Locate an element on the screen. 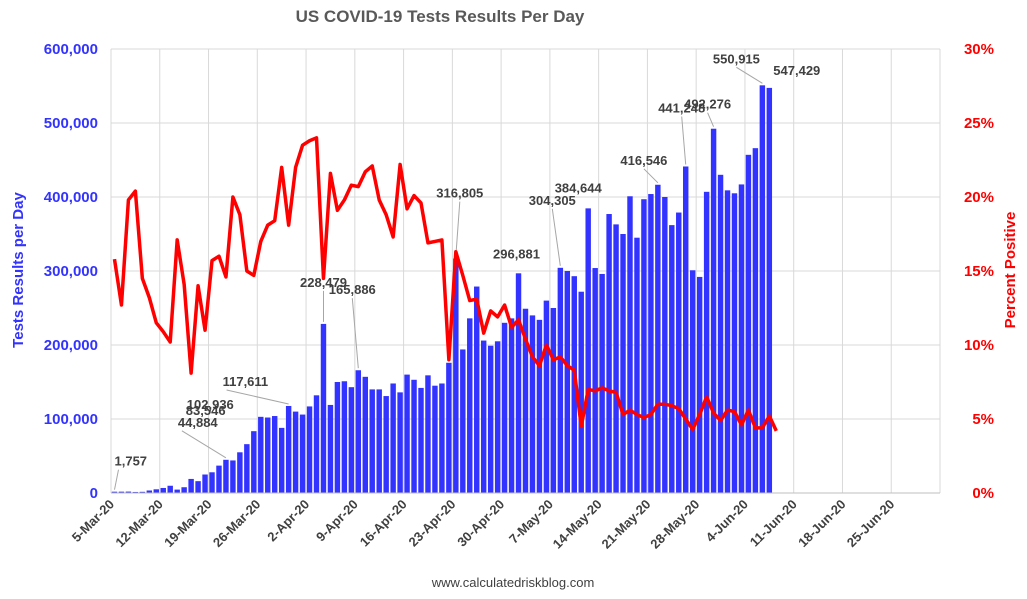 Image resolution: width=1027 pixels, height=599 pixels. data-label: 228,479 is located at coordinates (323, 282).